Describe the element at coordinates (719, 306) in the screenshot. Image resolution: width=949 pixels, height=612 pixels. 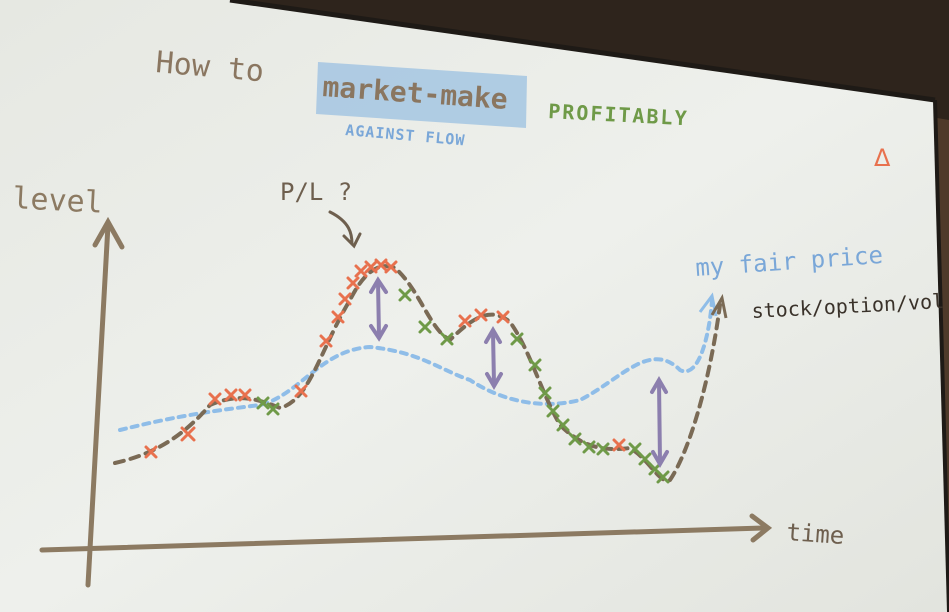
I see `price-line-arrowhead` at that location.